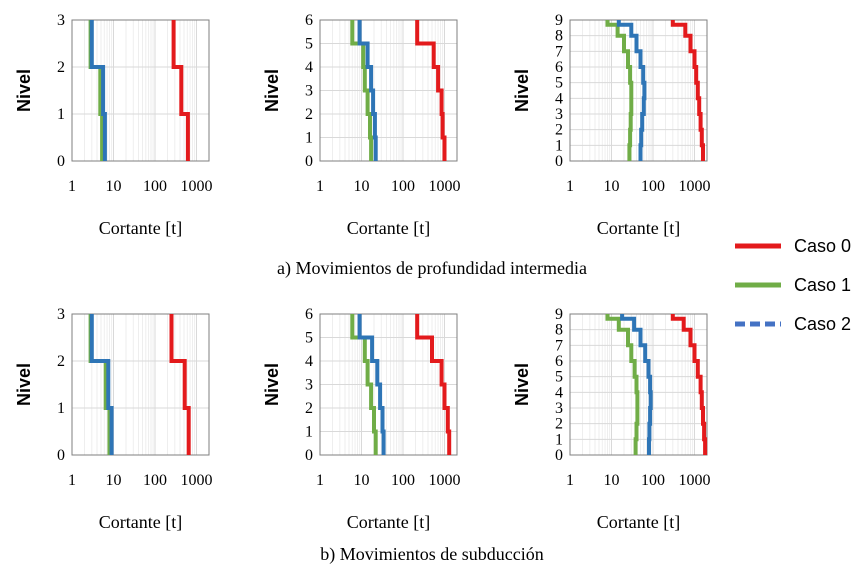  I want to click on y-tick-label: 9, so click(559, 314).